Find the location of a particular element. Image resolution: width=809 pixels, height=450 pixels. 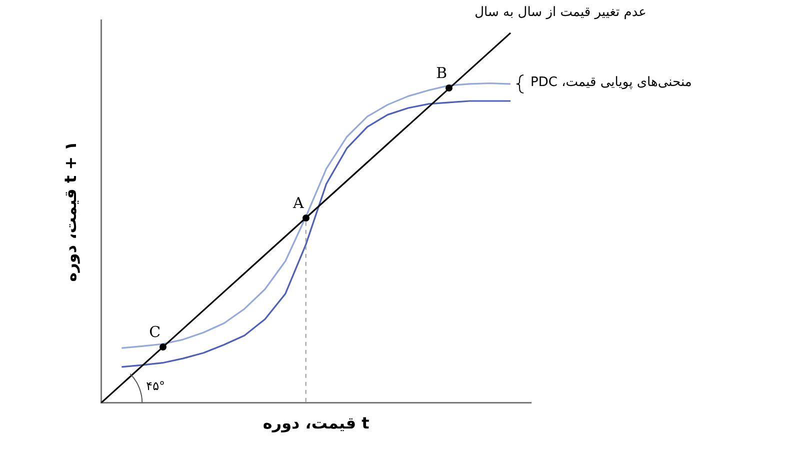

annotation: ۴۵° is located at coordinates (156, 385).